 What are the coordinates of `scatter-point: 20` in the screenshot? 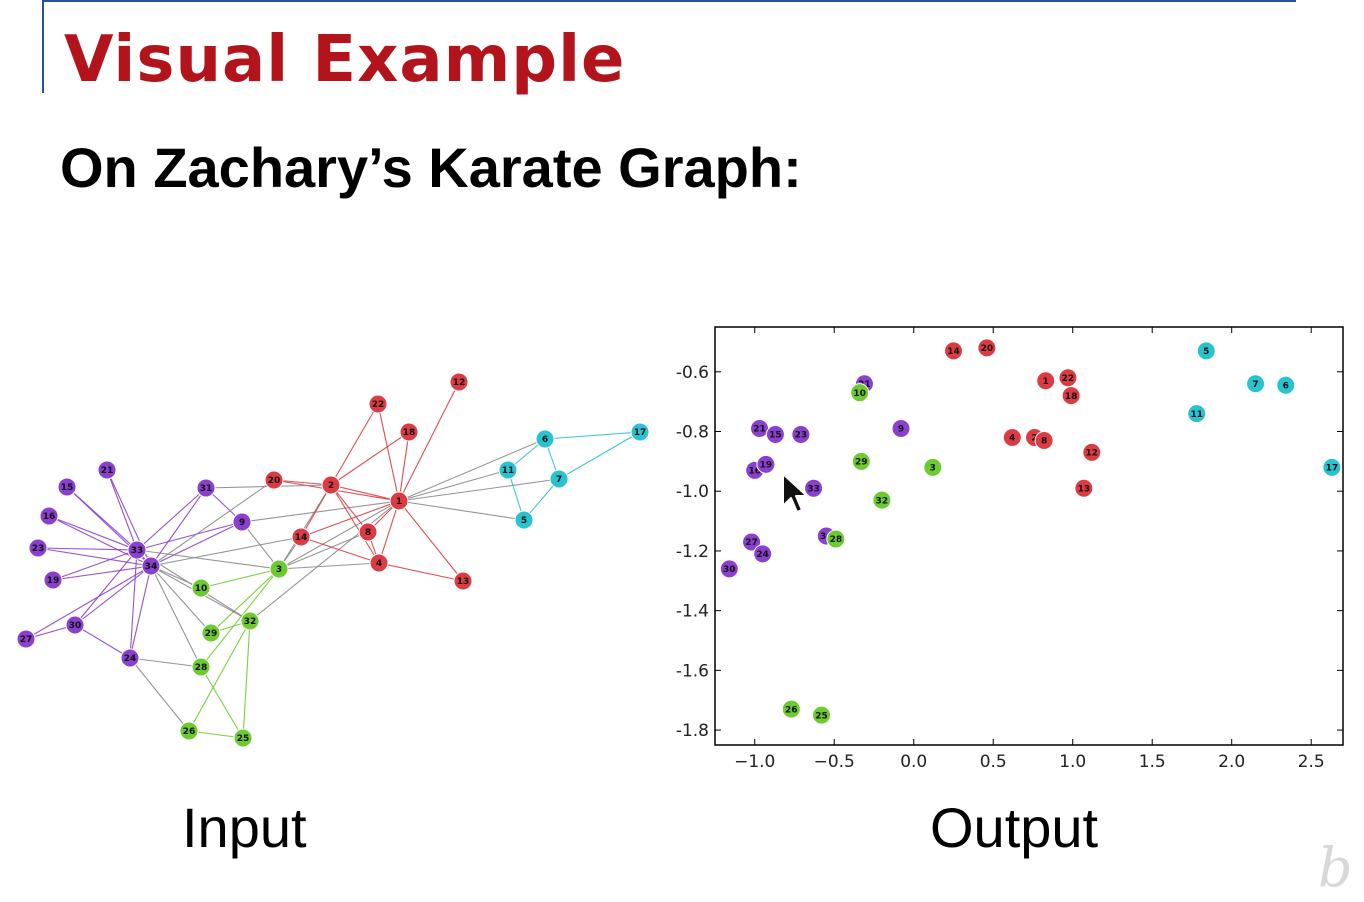 It's located at (987, 348).